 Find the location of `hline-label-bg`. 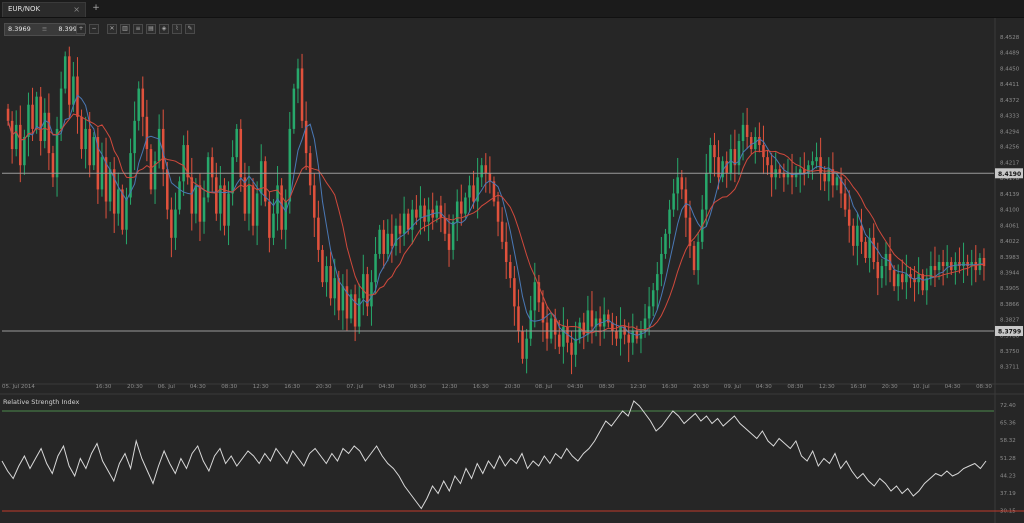

hline-label-bg is located at coordinates (1009, 330).